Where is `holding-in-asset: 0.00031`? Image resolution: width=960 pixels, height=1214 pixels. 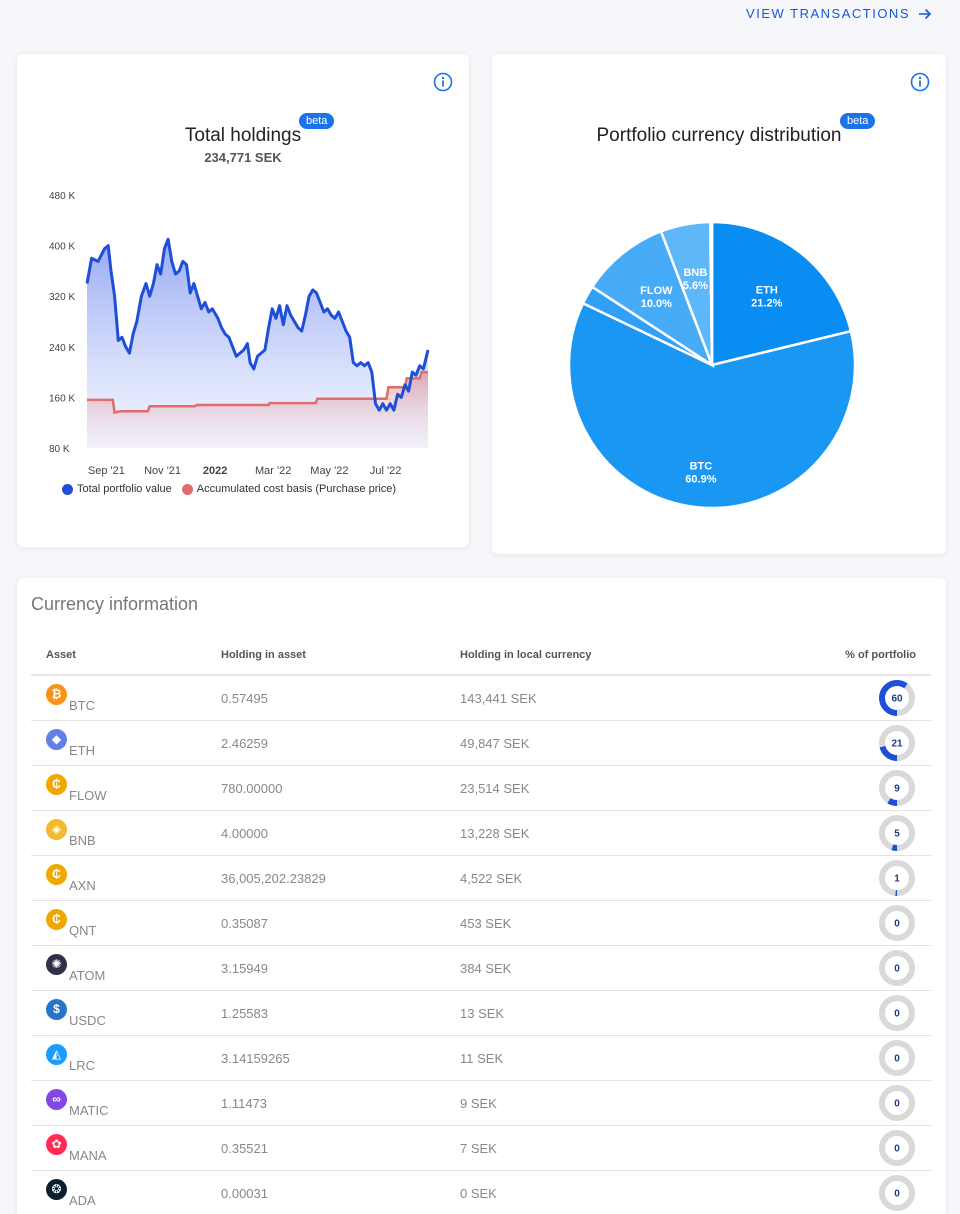
holding-in-asset: 0.00031 is located at coordinates (340, 1193).